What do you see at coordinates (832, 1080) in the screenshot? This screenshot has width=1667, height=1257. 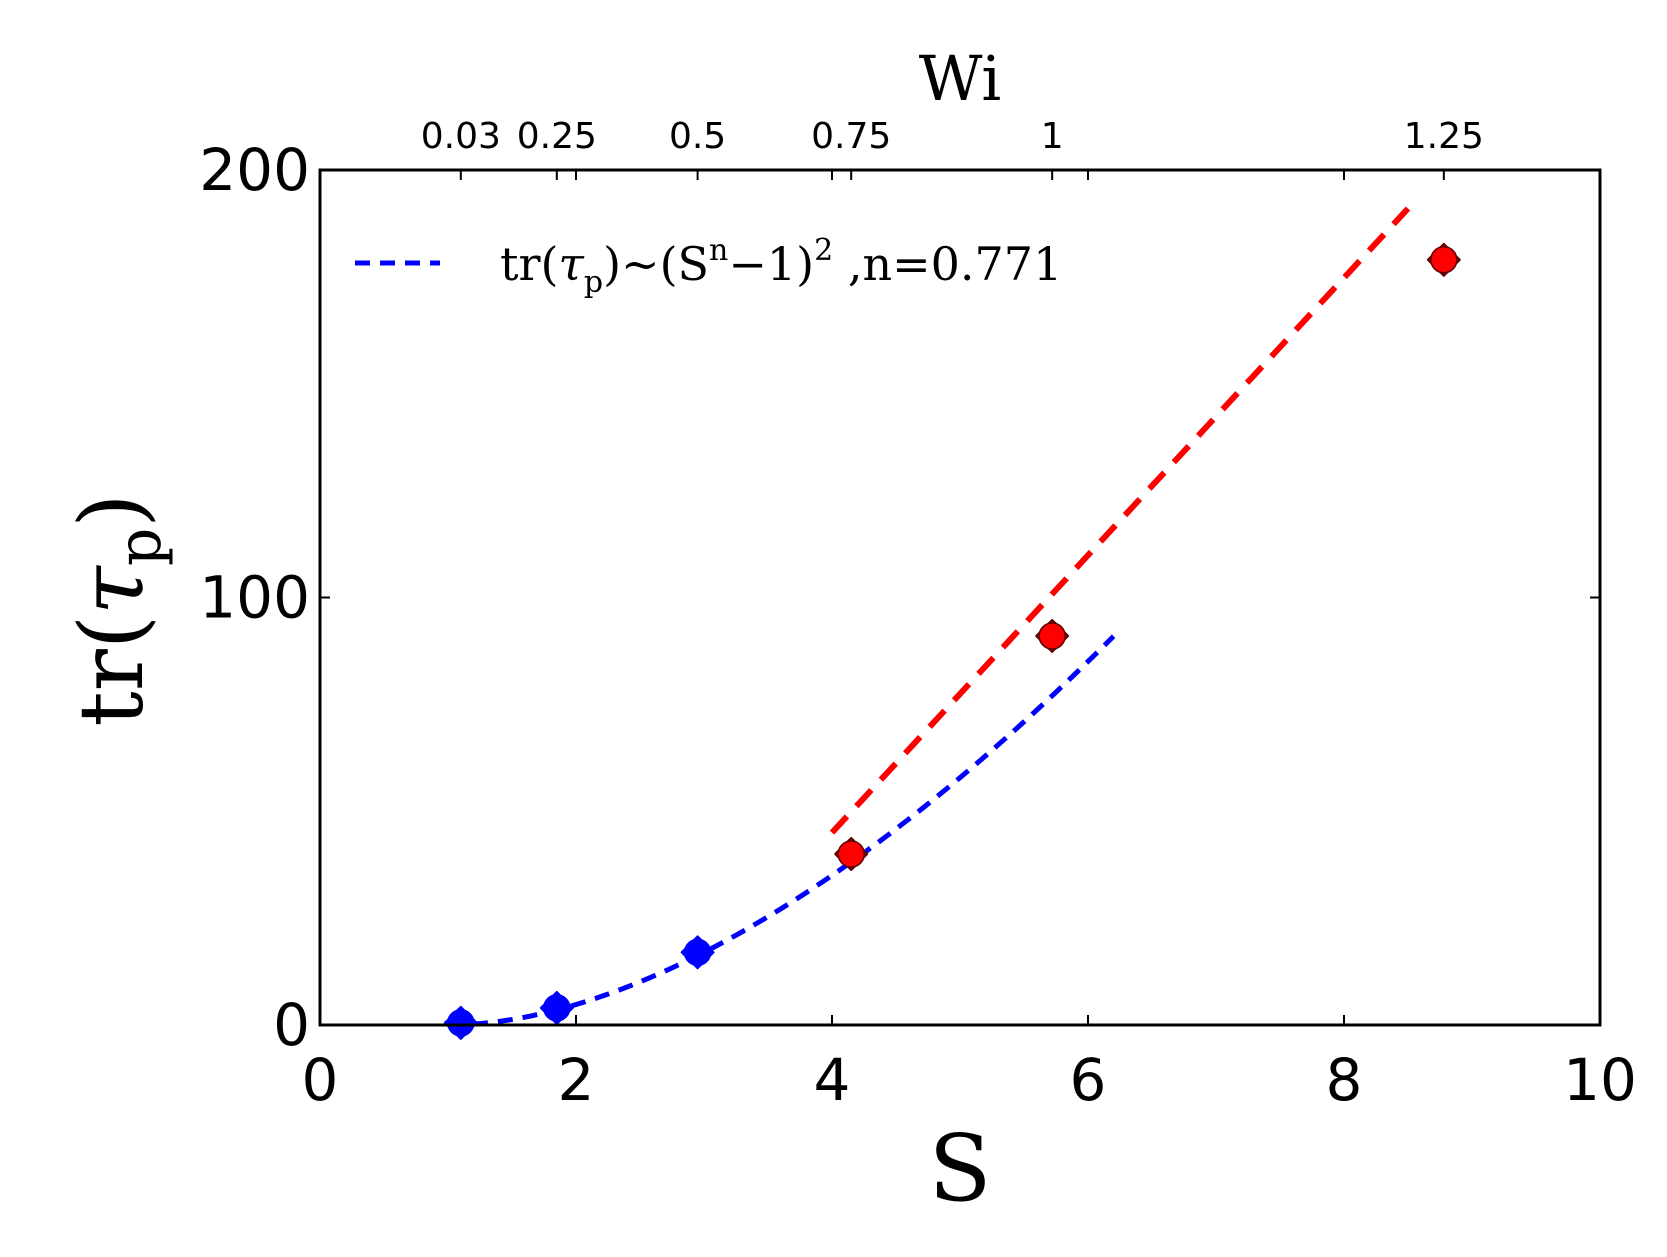 I see `x-tick-label: 4` at bounding box center [832, 1080].